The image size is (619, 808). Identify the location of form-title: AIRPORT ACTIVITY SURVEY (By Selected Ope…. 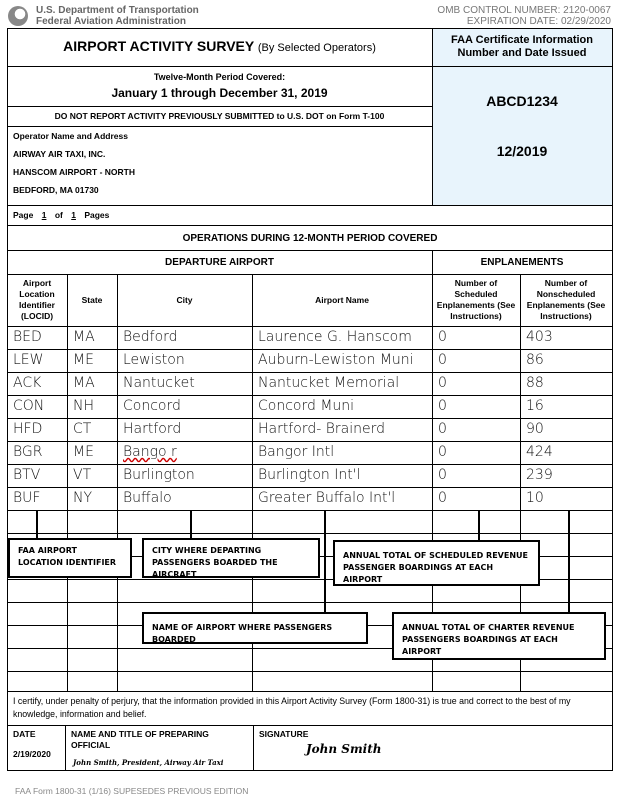
(219, 46).